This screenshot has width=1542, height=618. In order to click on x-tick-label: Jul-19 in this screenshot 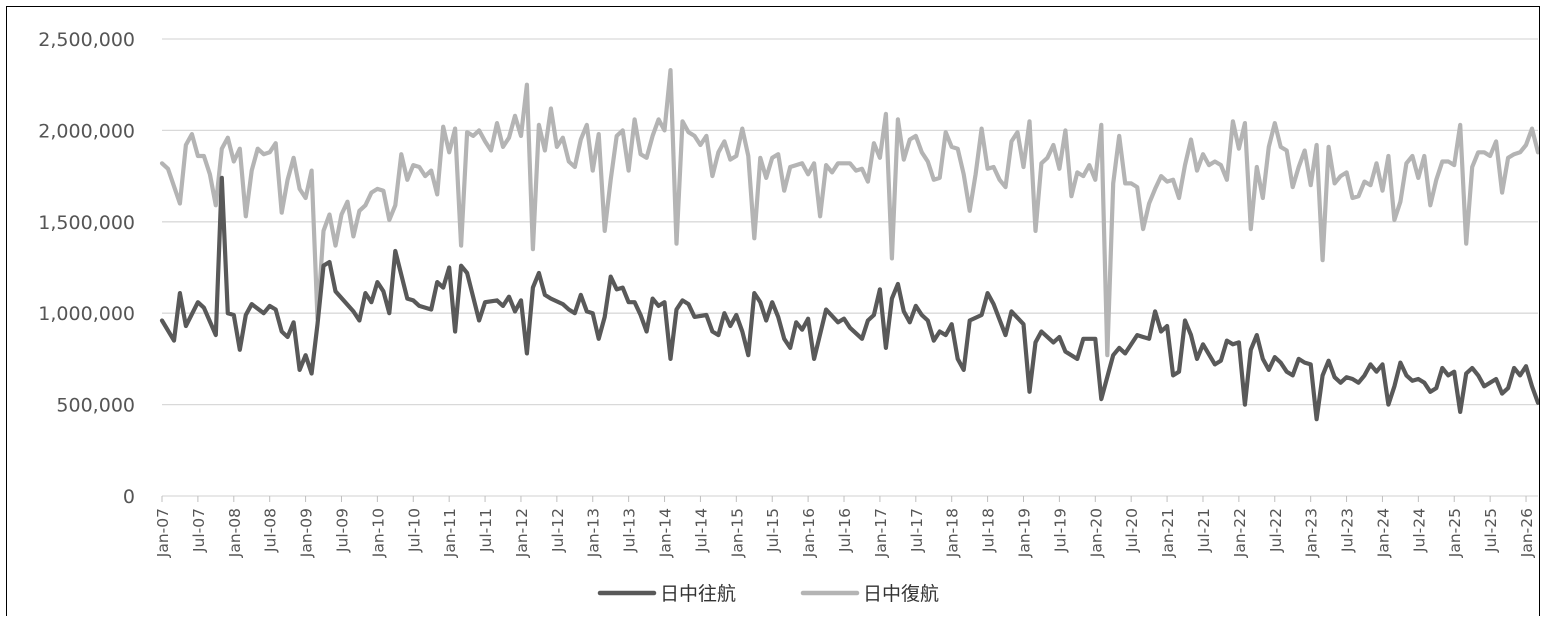, I will do `click(1060, 530)`.